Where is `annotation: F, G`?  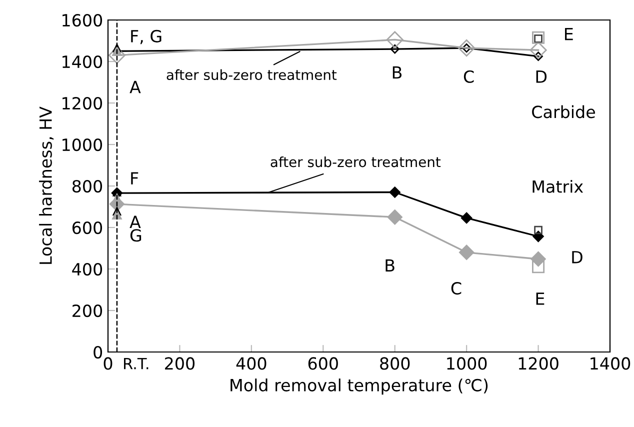
annotation: F, G is located at coordinates (146, 37).